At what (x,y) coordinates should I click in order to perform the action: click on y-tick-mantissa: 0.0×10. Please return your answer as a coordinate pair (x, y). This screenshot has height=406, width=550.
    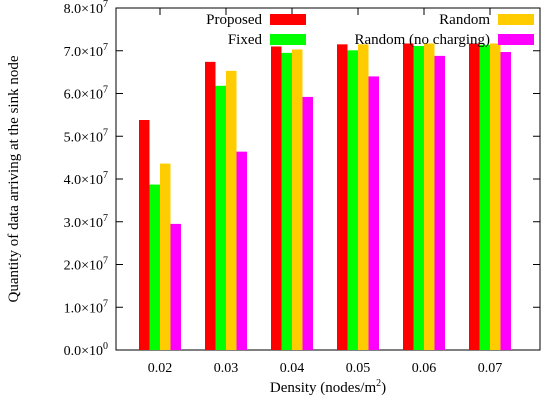
    Looking at the image, I should click on (83, 351).